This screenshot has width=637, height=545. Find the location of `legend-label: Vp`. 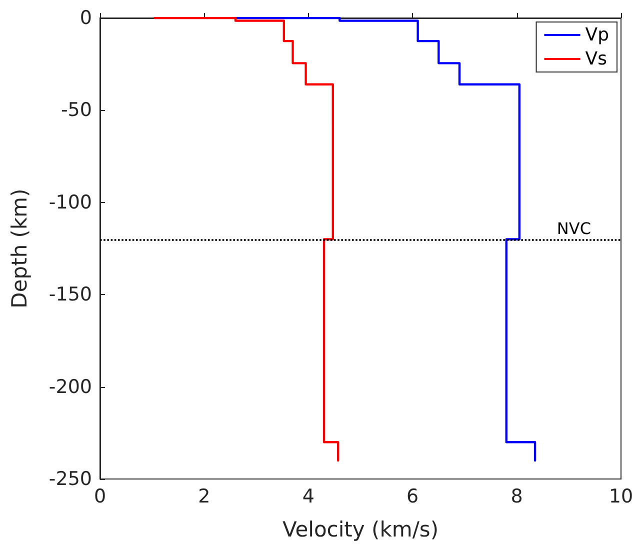

legend-label: Vp is located at coordinates (597, 35).